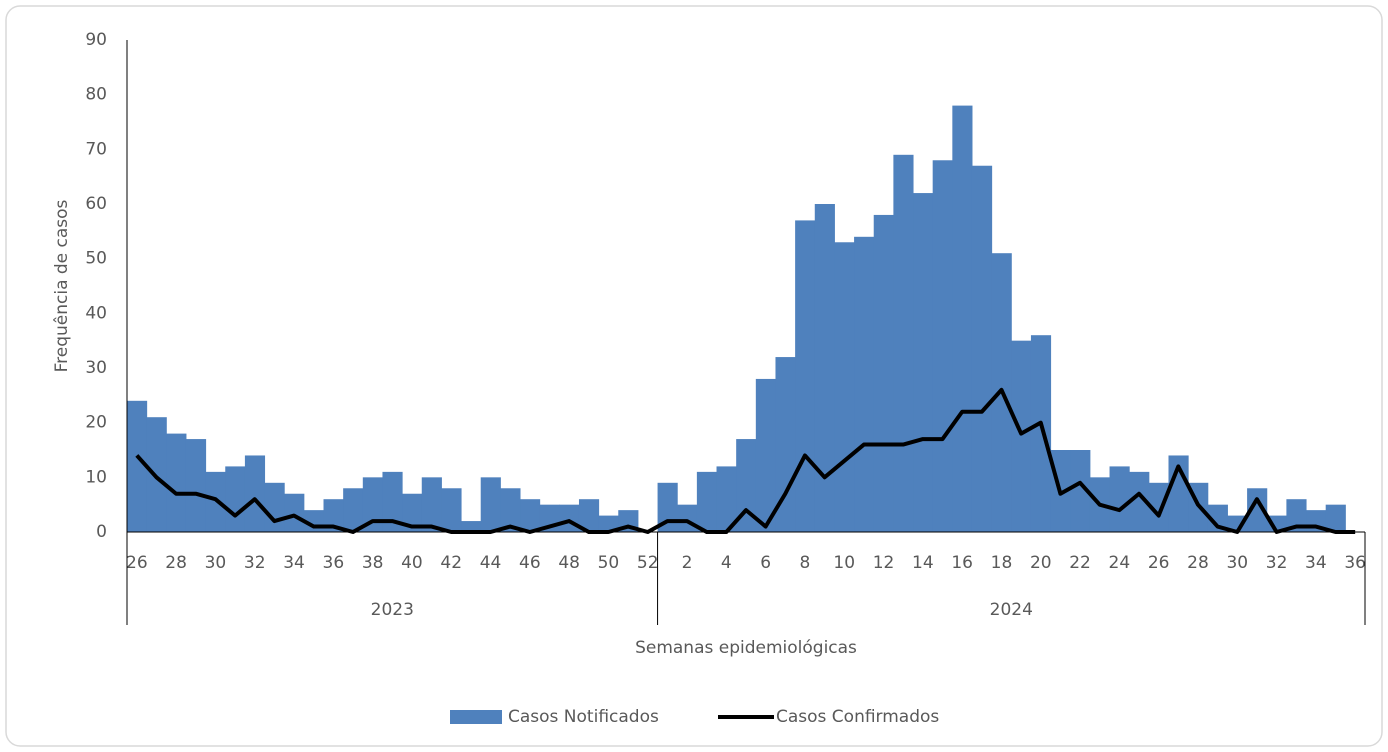 The image size is (1388, 752). I want to click on x-tick-label: 16, so click(962, 563).